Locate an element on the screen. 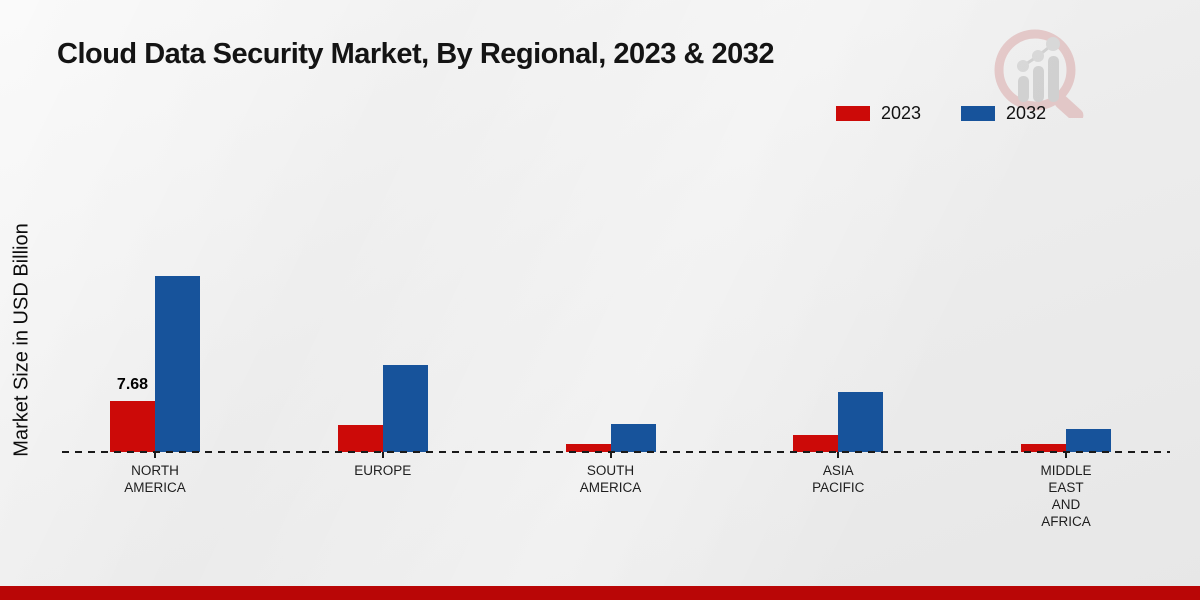  brand-logo is located at coordinates (1045, 75).